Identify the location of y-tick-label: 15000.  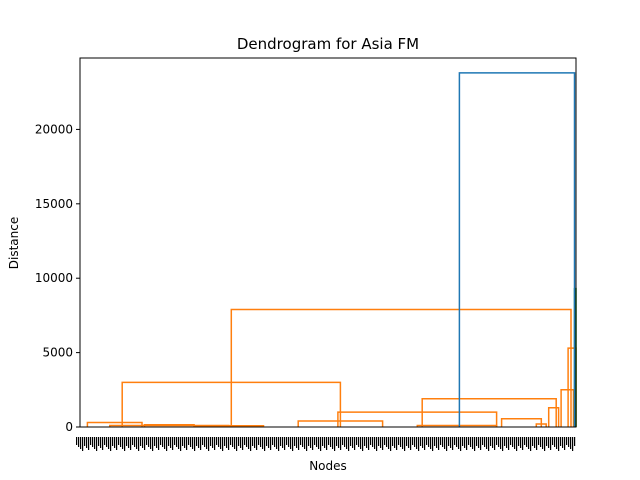
(54, 204).